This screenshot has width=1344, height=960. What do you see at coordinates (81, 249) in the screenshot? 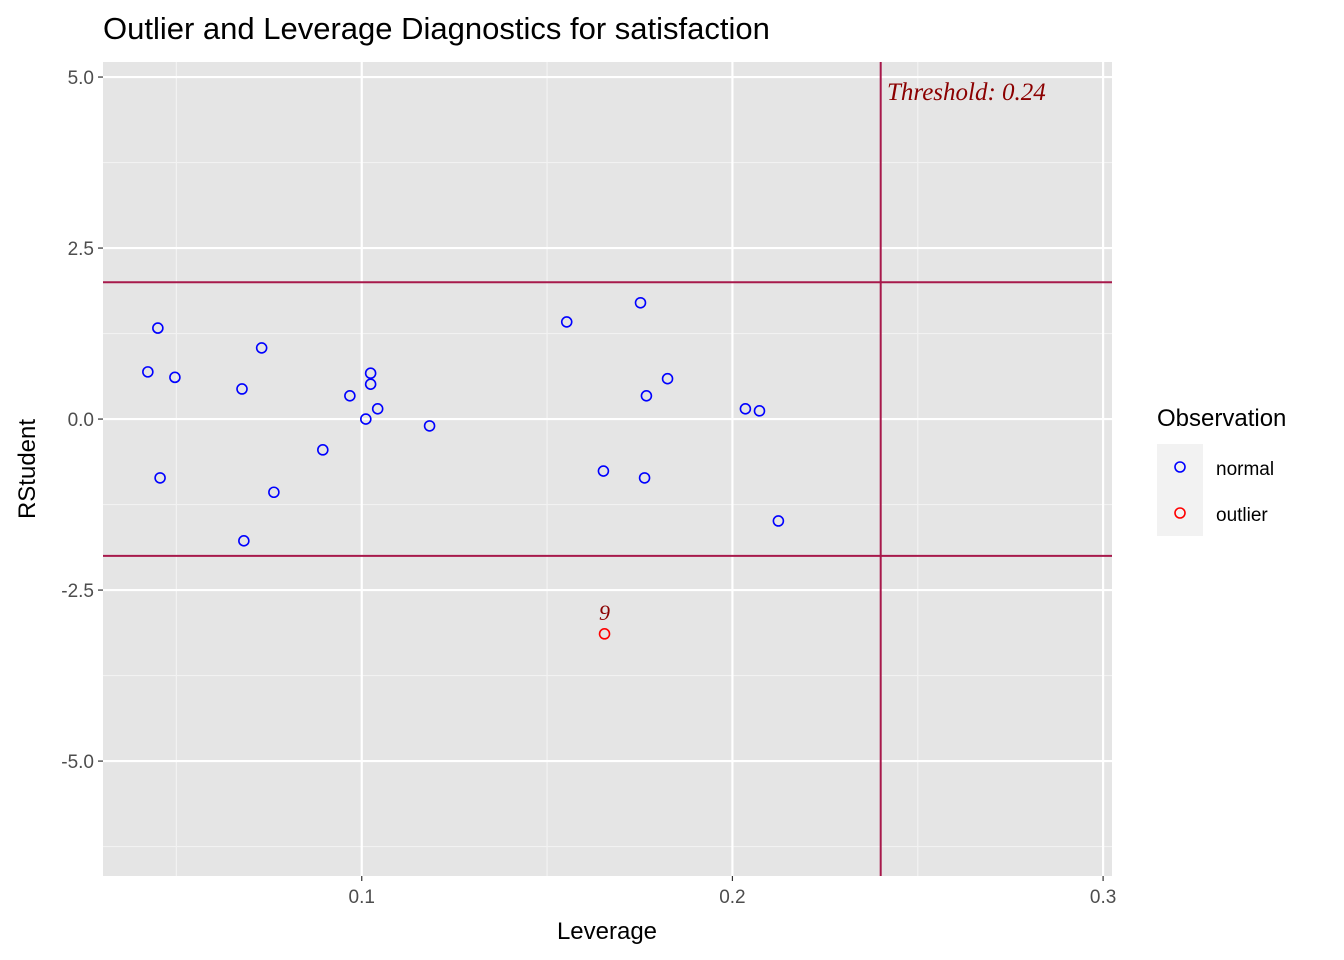
I see `y-tick-label: 2.5` at bounding box center [81, 249].